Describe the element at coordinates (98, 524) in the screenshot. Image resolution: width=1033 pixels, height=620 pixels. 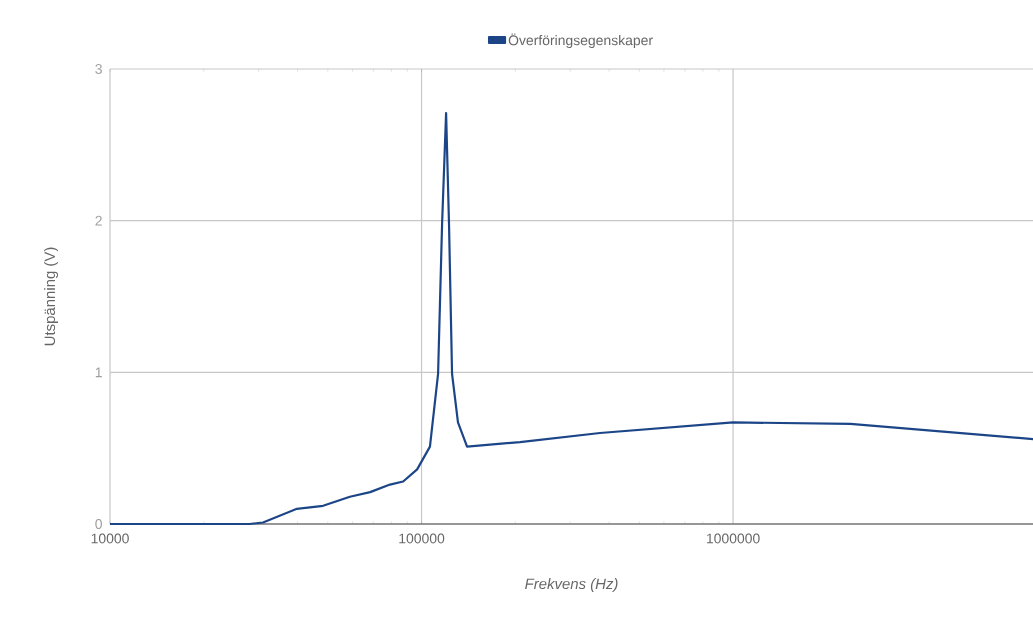
I see `y-tick-label: 0` at that location.